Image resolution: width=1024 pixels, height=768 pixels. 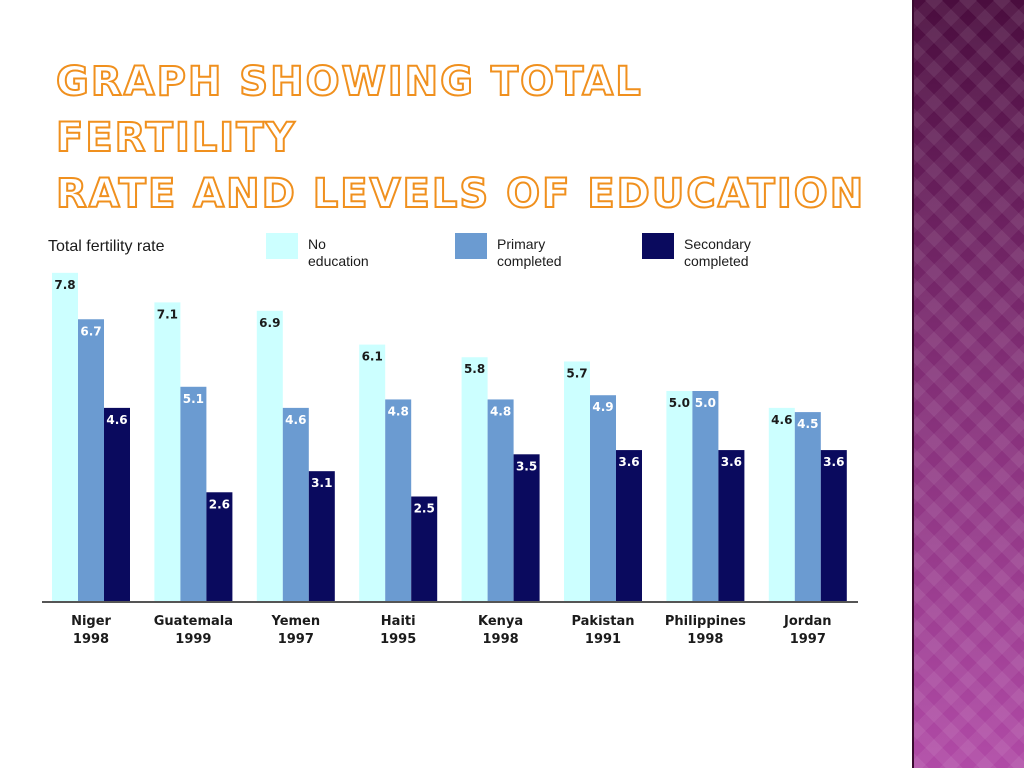 I want to click on value-label-7-0: 4.6, so click(x=781, y=420).